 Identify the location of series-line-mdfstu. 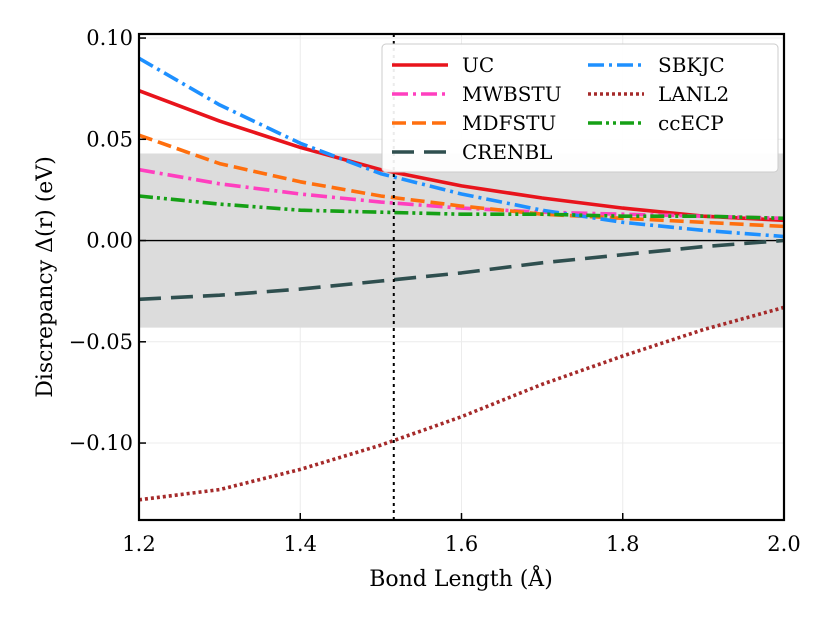
(461, 181).